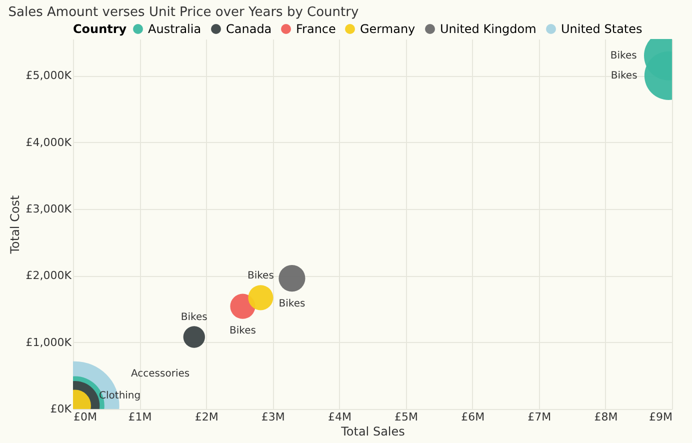 This screenshot has width=692, height=443. I want to click on legend-label: France, so click(316, 29).